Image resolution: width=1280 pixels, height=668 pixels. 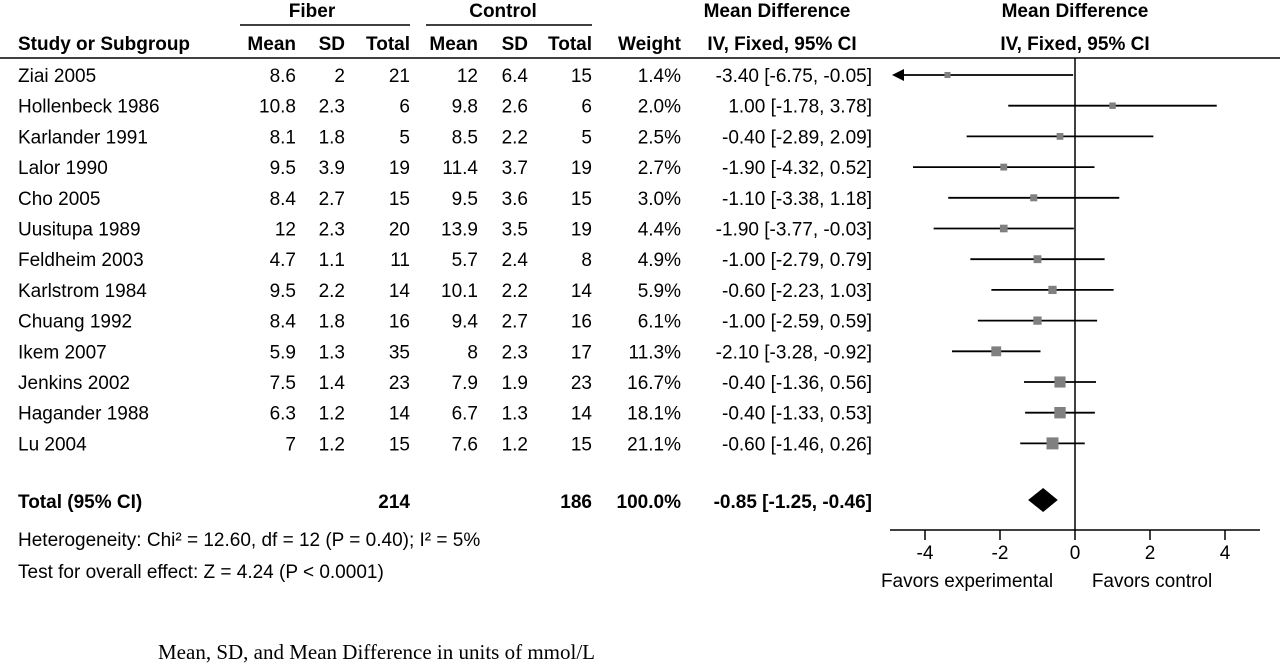 I want to click on x-tick-label: -4, so click(x=925, y=553).